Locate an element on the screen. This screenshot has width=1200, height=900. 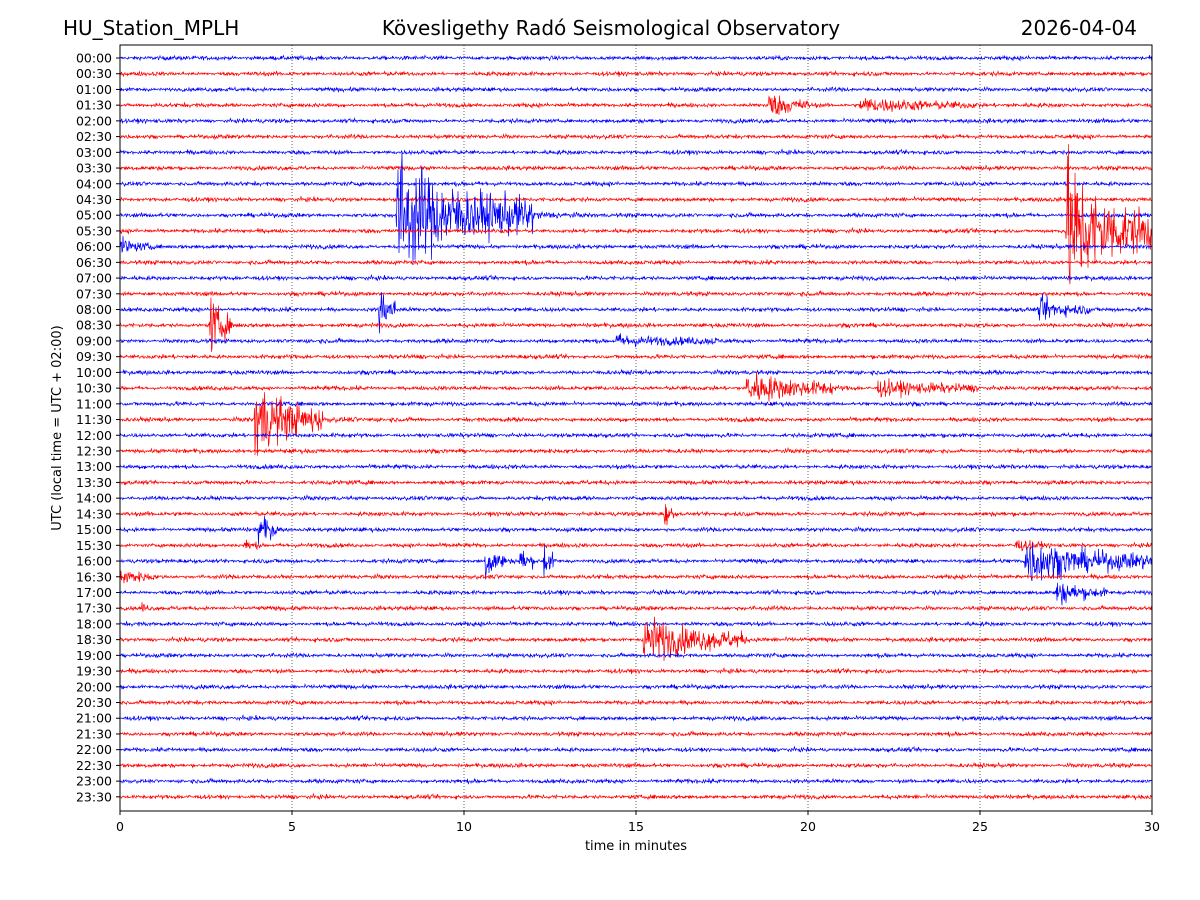
y-tick-label: 14:30 is located at coordinates (94, 513).